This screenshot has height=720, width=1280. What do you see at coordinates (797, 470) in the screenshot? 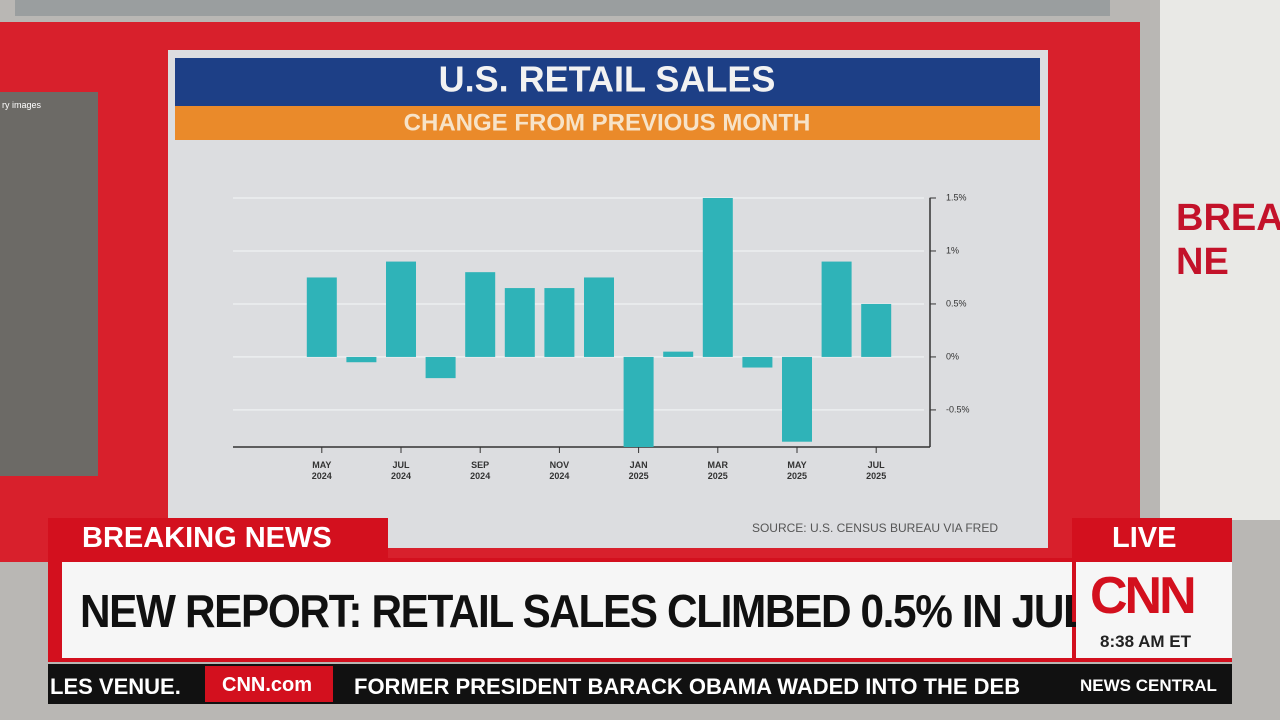
I see `x-tick-label: MAY 2025` at bounding box center [797, 470].